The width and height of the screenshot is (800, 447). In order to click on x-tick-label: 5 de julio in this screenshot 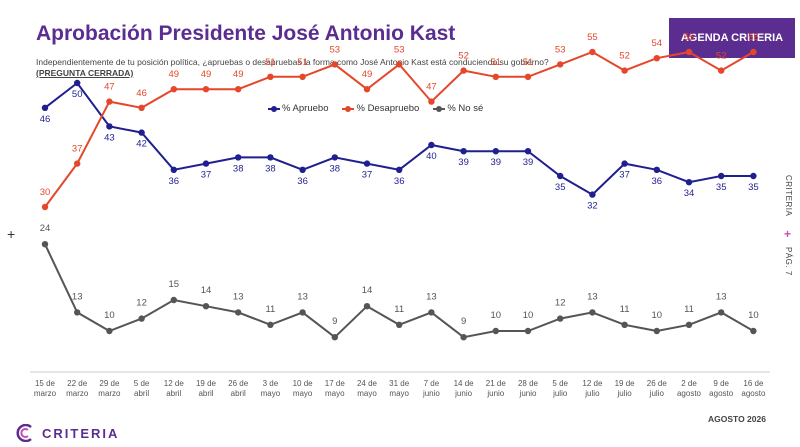, I will do `click(560, 388)`.